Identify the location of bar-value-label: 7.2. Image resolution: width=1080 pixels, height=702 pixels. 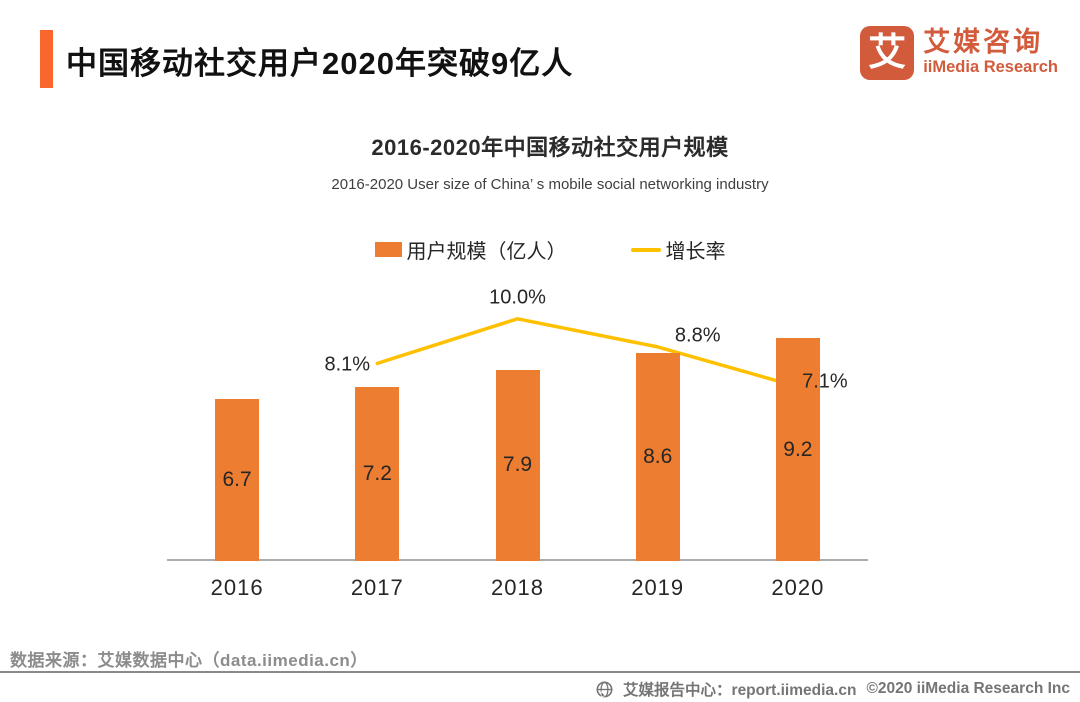
(377, 473).